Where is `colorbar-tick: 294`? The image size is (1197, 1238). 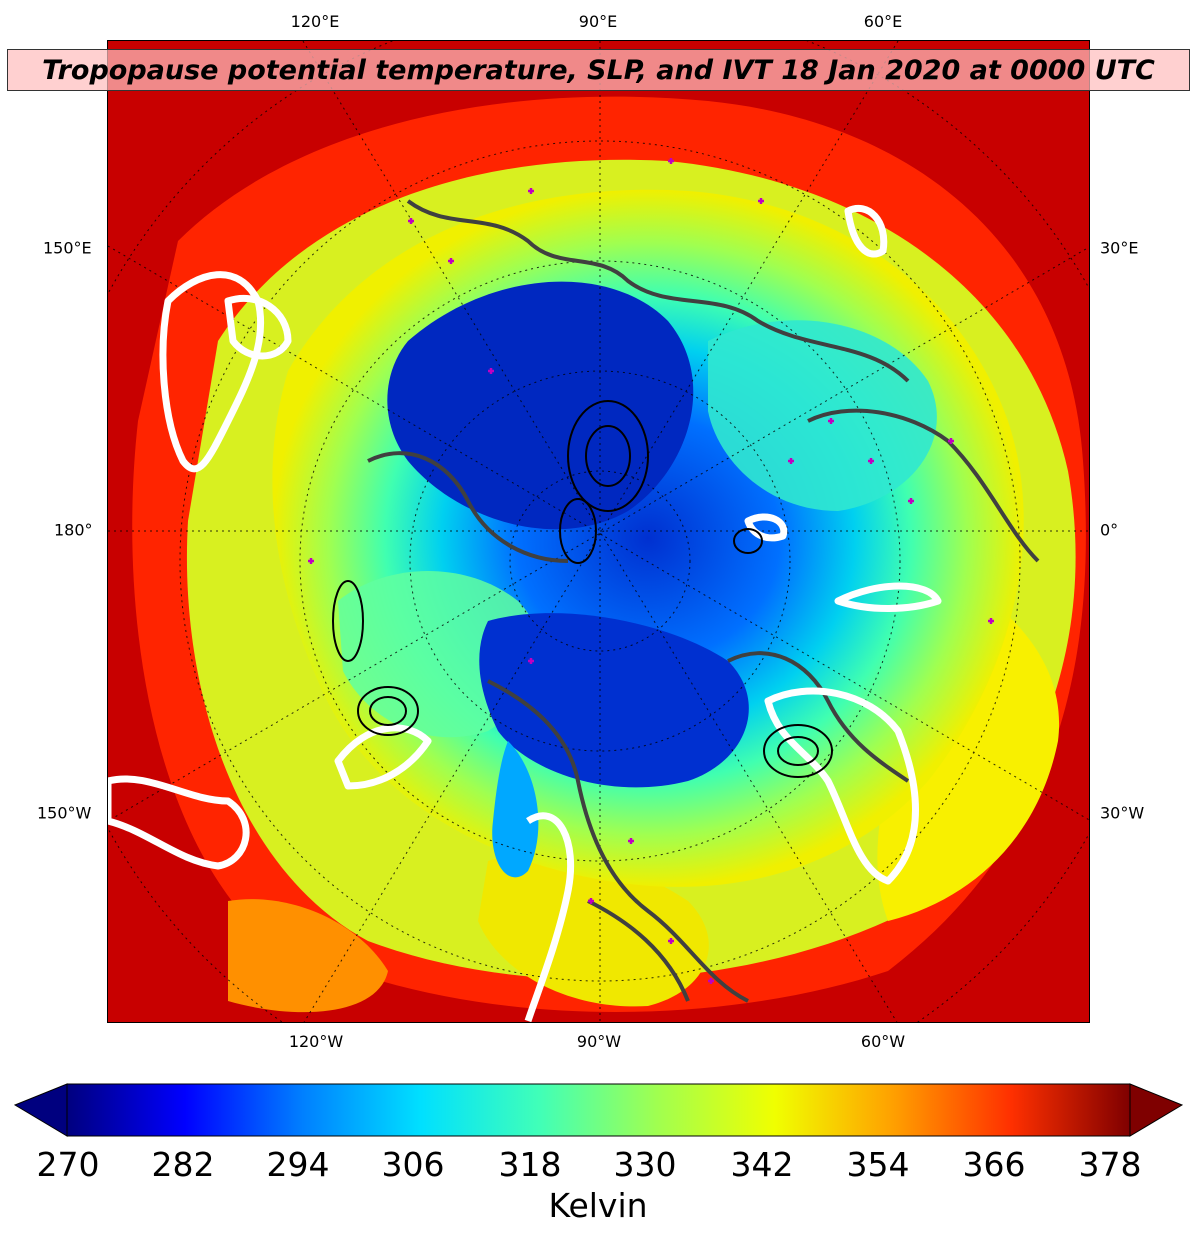
colorbar-tick: 294 is located at coordinates (298, 1164).